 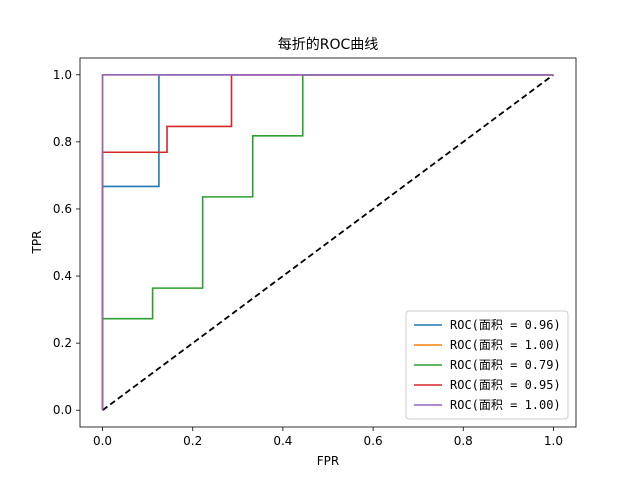 I want to click on x-axis-label: FPR, so click(x=328, y=461).